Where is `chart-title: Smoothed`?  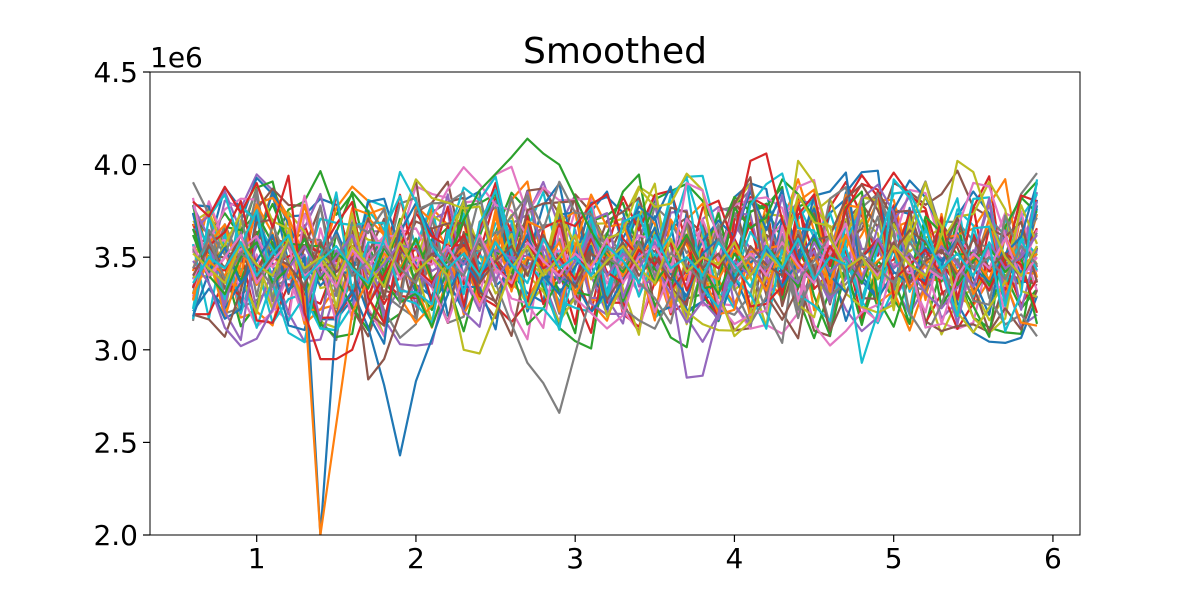
chart-title: Smoothed is located at coordinates (615, 51).